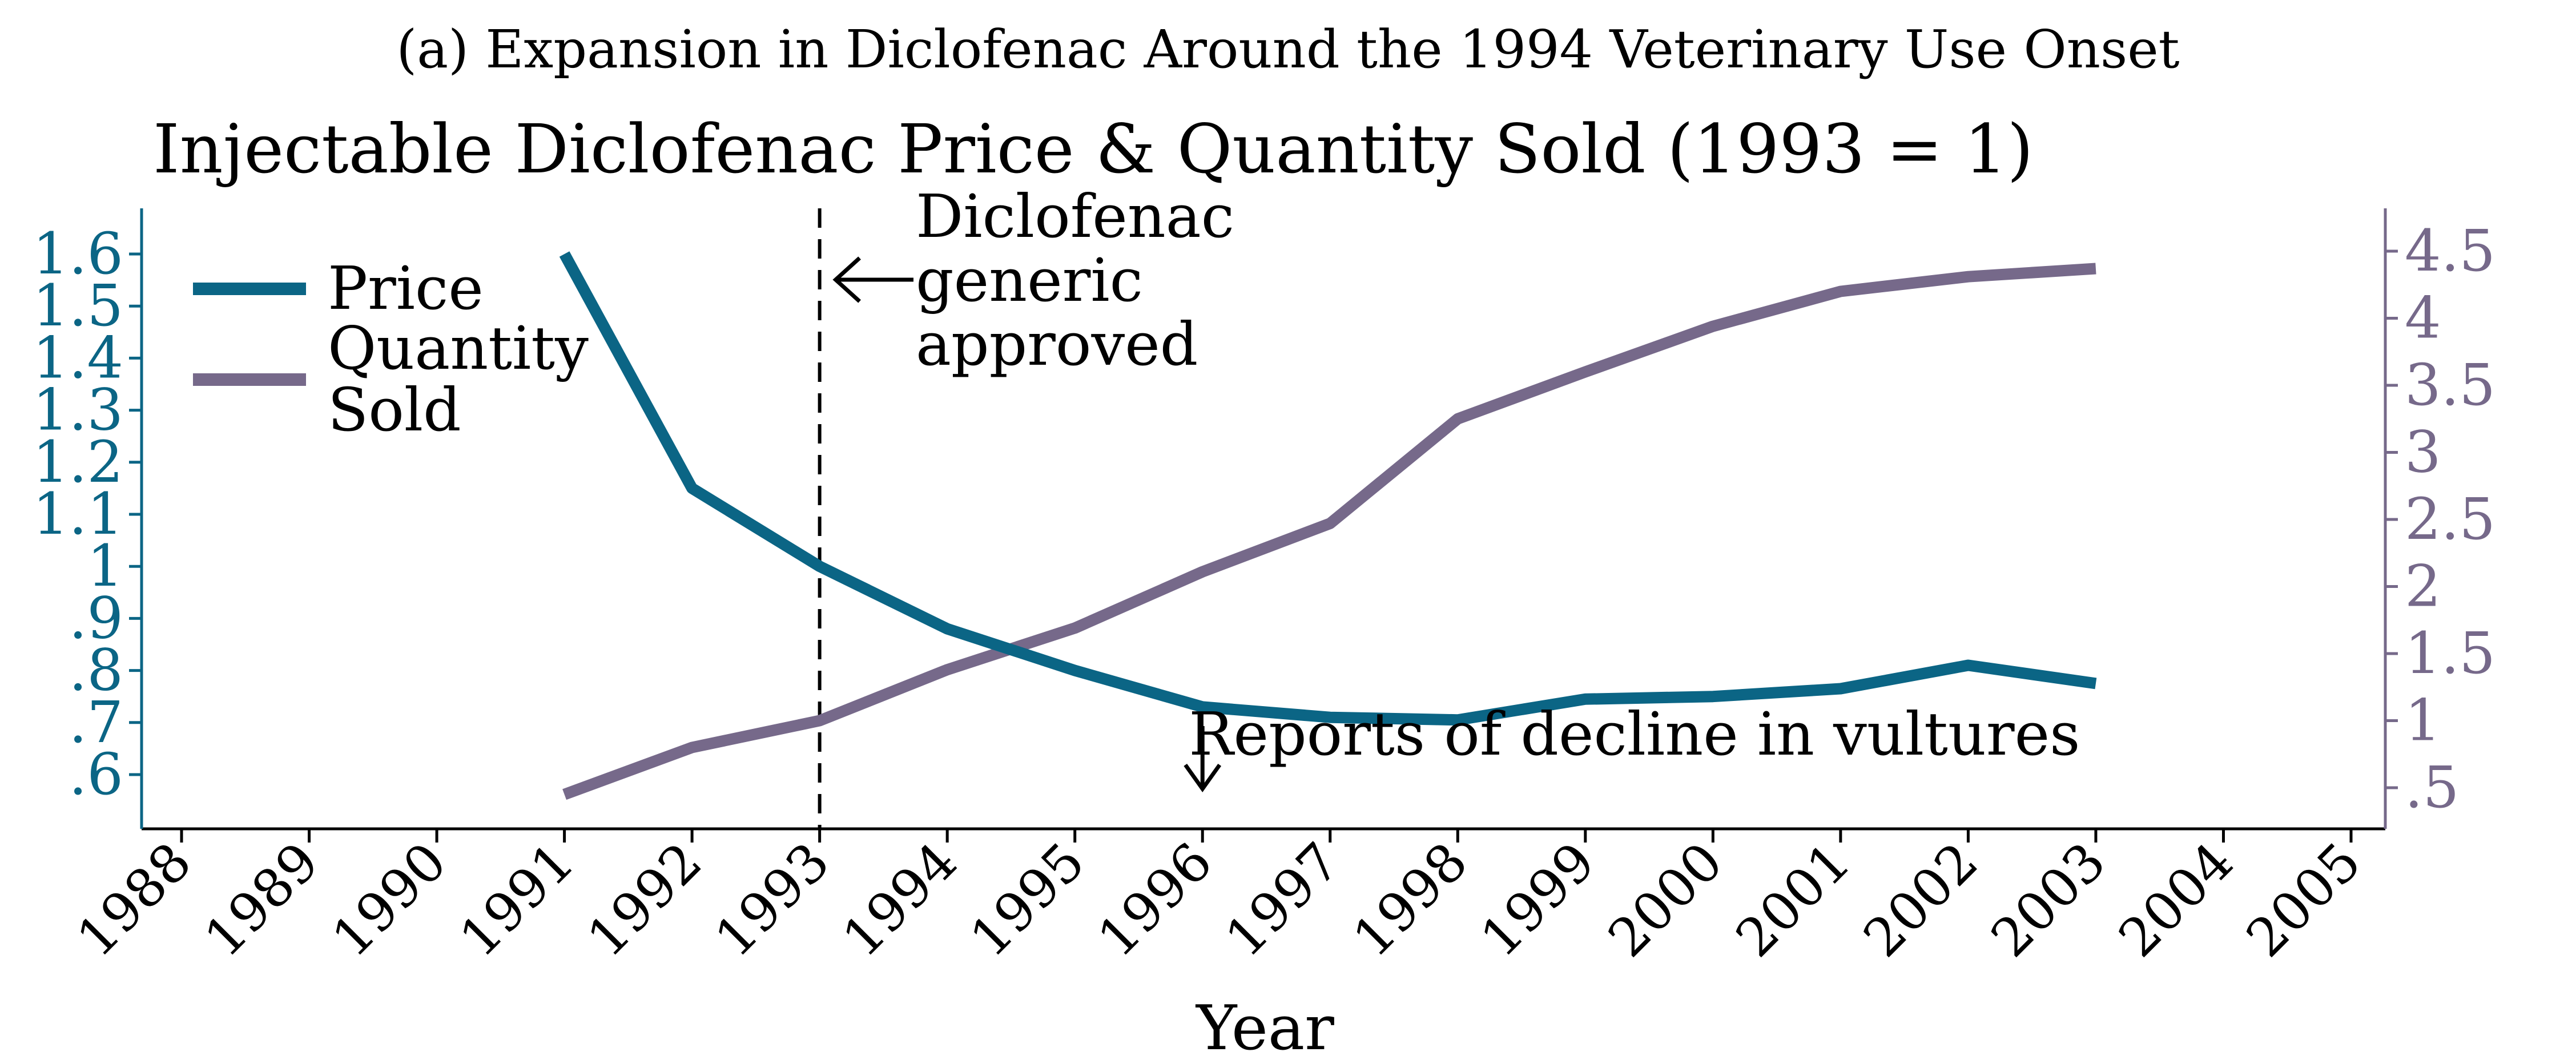  What do you see at coordinates (96, 618) in the screenshot?
I see `left-axis-tick-label: .9` at bounding box center [96, 618].